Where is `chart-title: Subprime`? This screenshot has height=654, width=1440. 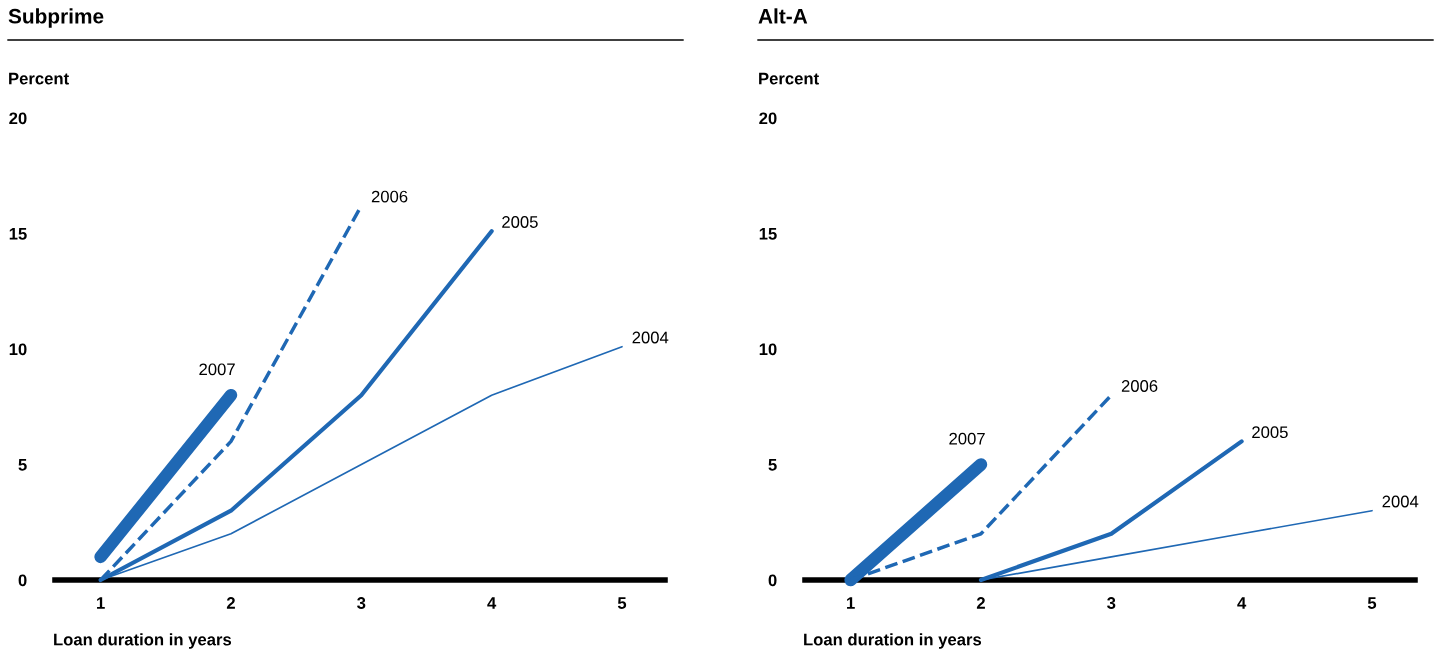
chart-title: Subprime is located at coordinates (56, 18).